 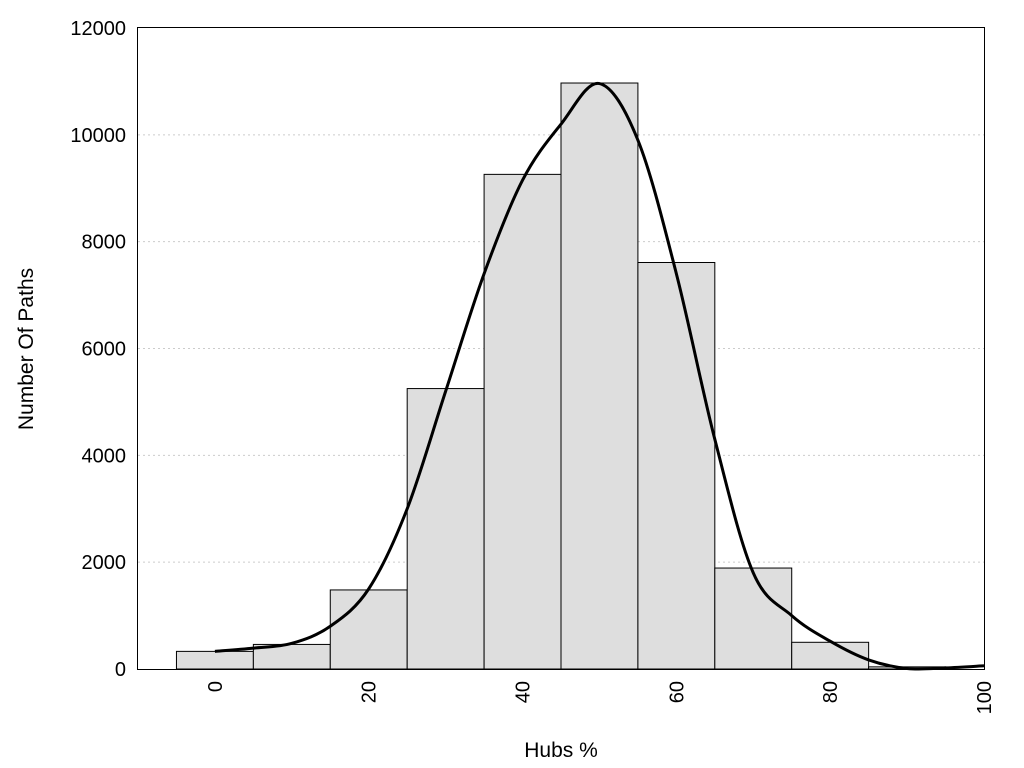 I want to click on x-tick-label: 40, so click(x=524, y=692).